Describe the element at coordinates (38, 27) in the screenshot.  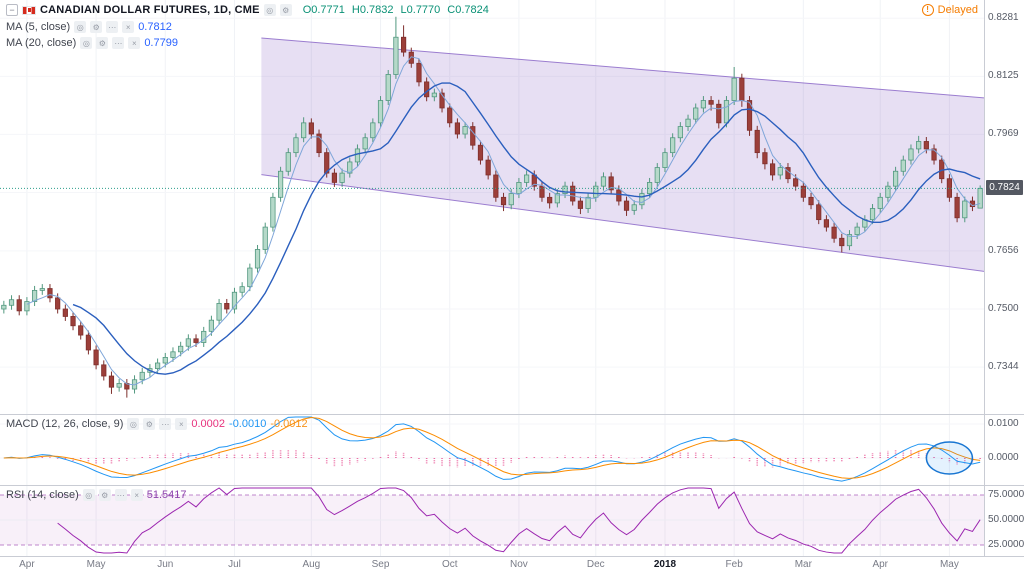
I see `ma5-label: MA (5, close)` at that location.